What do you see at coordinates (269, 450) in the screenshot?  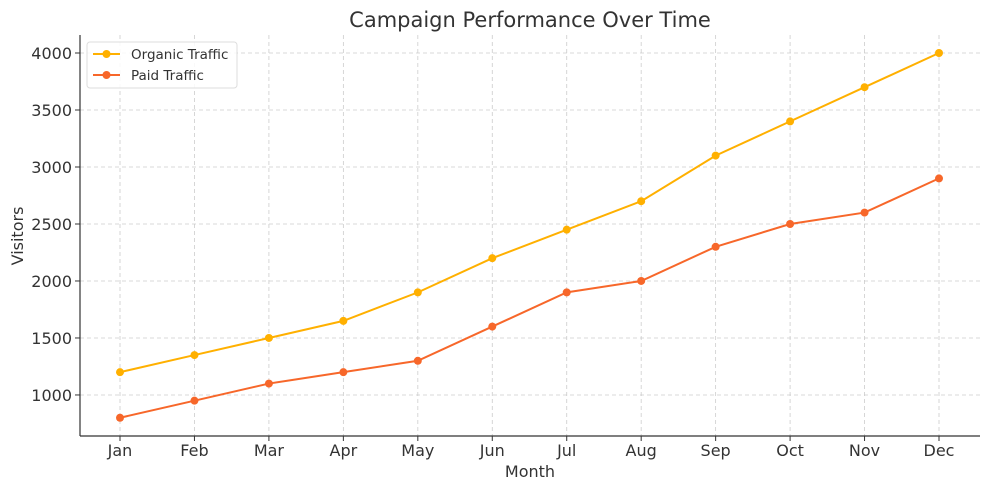 I see `x-tick-label: Mar` at bounding box center [269, 450].